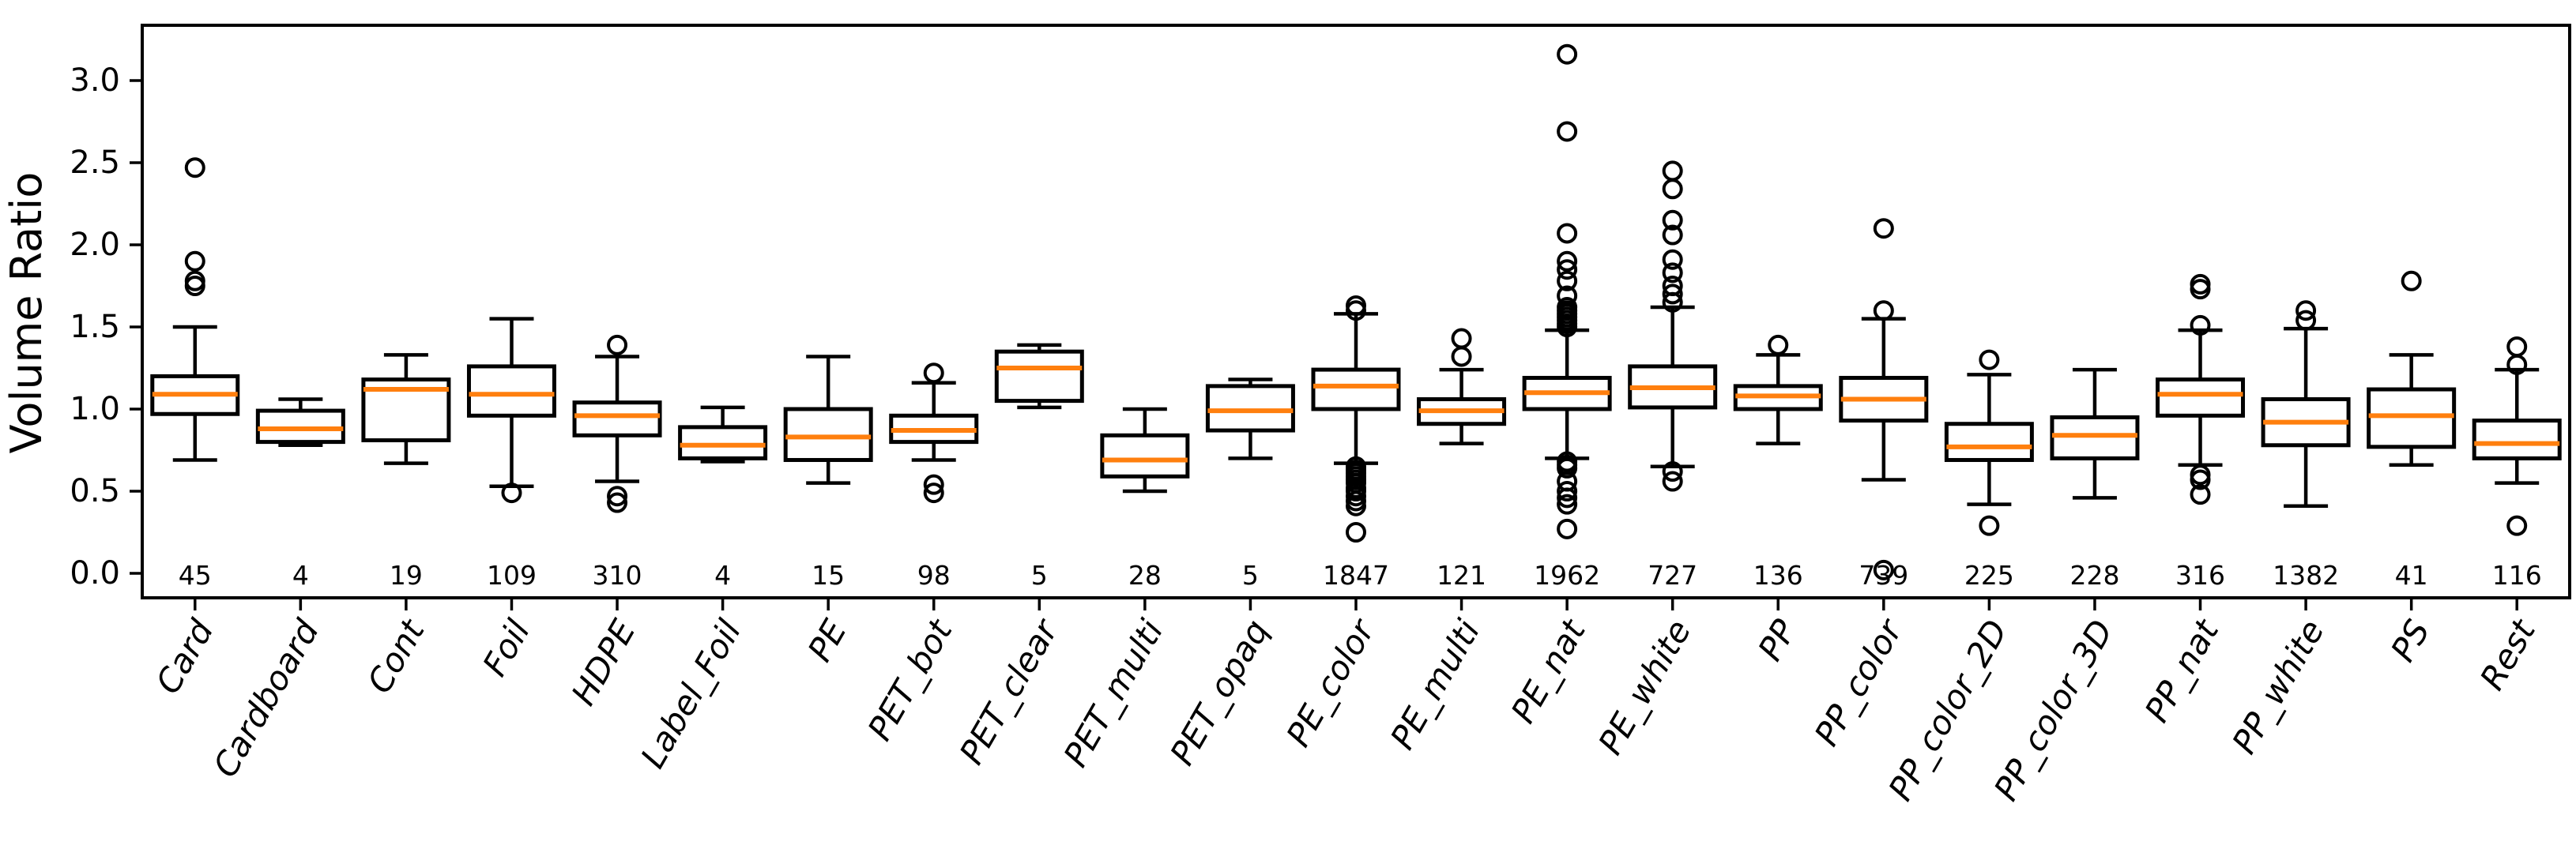  I want to click on count-label: 15, so click(828, 576).